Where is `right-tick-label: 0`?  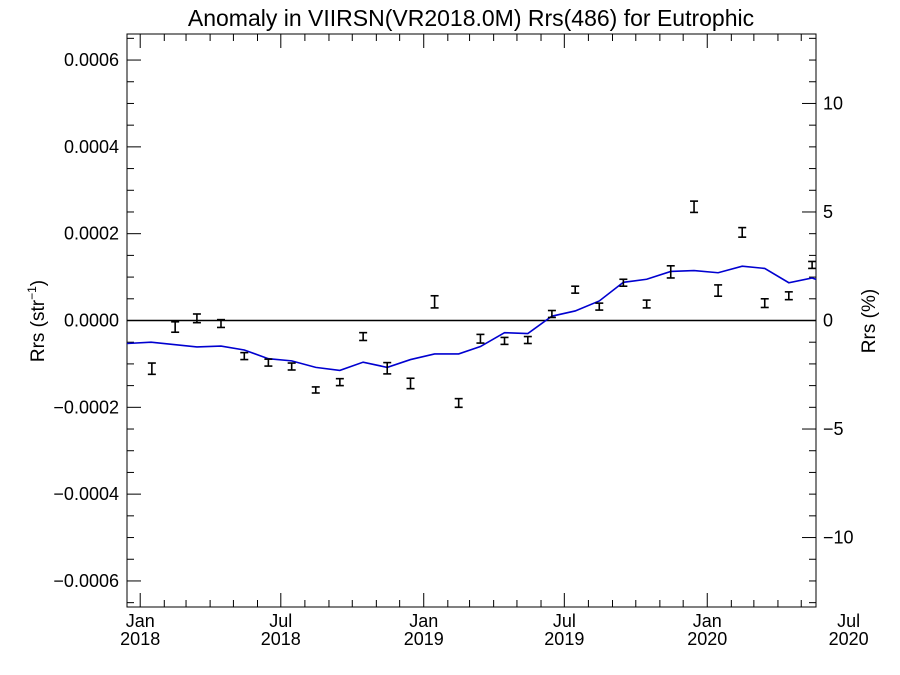
right-tick-label: 0 is located at coordinates (828, 321).